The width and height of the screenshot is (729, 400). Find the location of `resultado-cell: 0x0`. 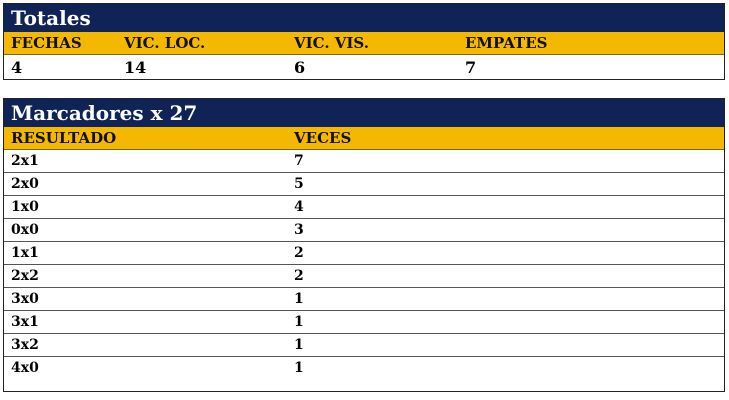

resultado-cell: 0x0 is located at coordinates (25, 230).